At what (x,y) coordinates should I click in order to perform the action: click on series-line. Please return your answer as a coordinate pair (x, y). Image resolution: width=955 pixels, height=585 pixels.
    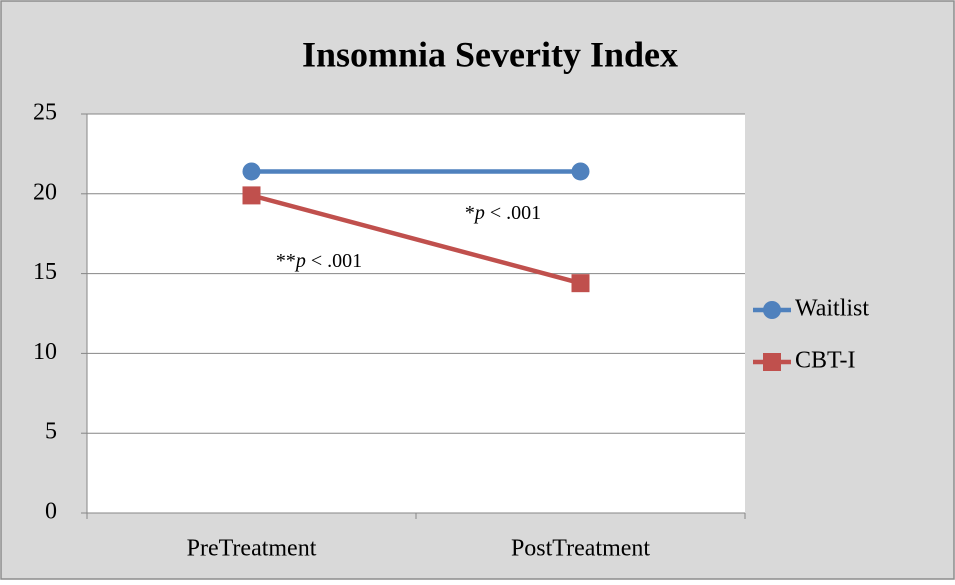
    Looking at the image, I should click on (416, 239).